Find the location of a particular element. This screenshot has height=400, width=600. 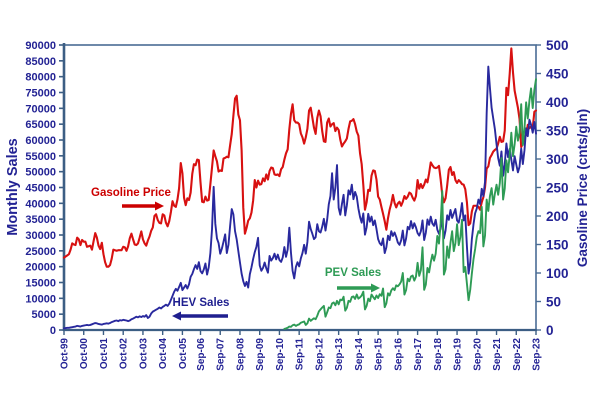

x-axis-tick-label: Sep-12 is located at coordinates (319, 354).